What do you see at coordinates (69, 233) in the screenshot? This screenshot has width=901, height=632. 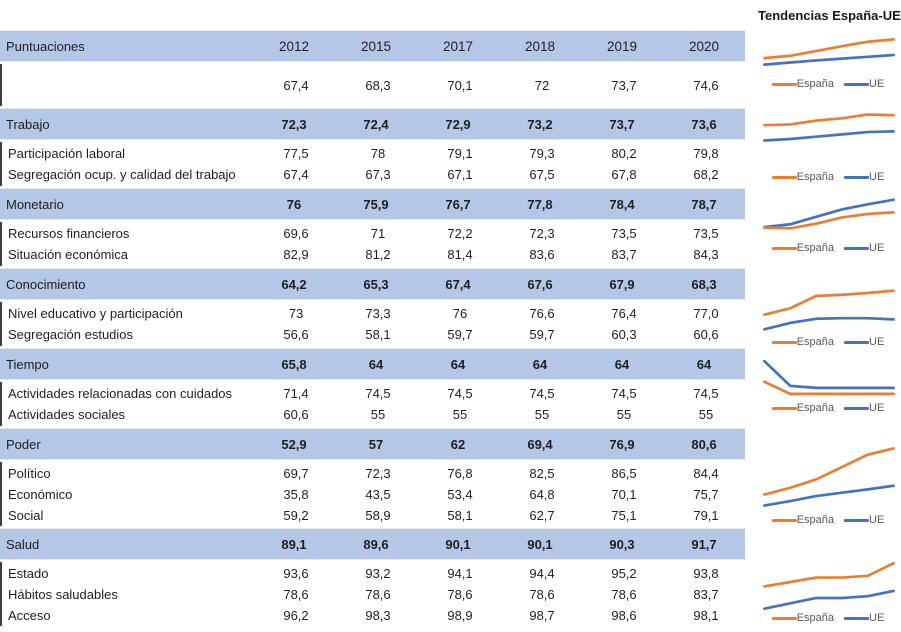 I see `row-label: Recursos financieros` at bounding box center [69, 233].